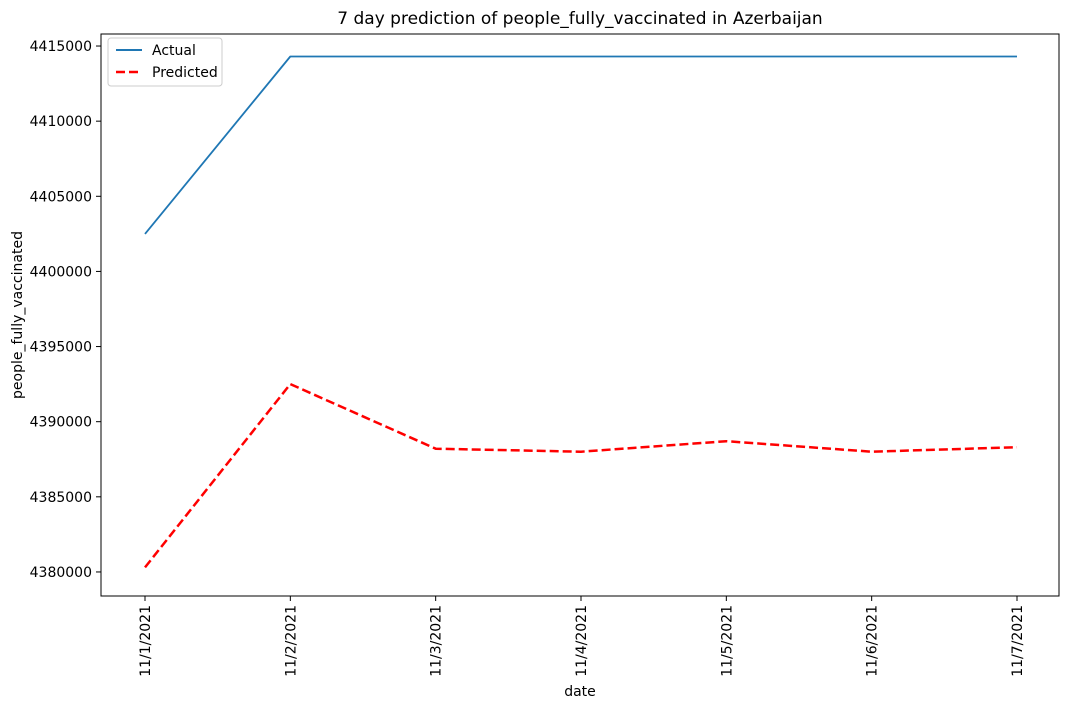 The width and height of the screenshot is (1070, 709). Describe the element at coordinates (61, 573) in the screenshot. I see `y-tick-label: 4380000` at that location.